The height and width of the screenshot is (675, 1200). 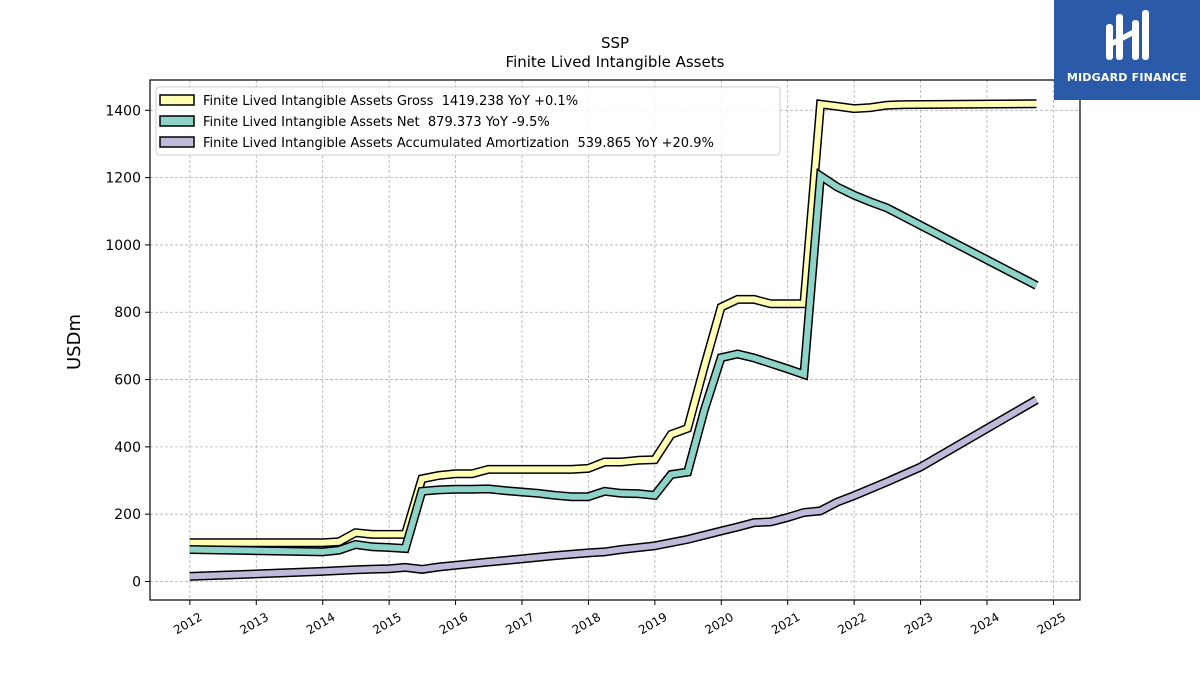 I want to click on y-tick-label: 400, so click(x=127, y=448).